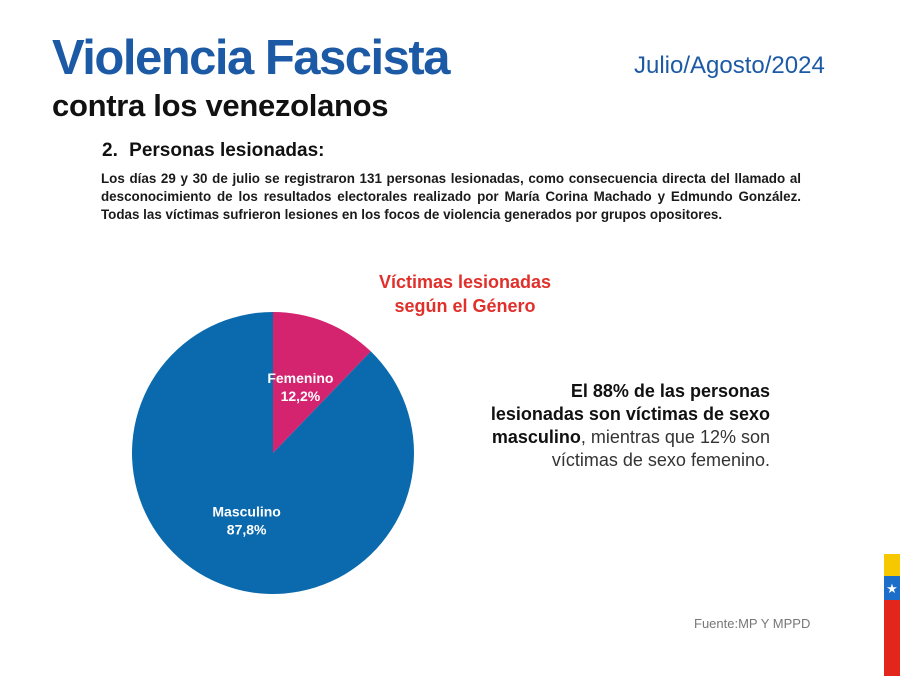 This screenshot has width=900, height=676. I want to click on page-title: Violencia Fascista, so click(251, 58).